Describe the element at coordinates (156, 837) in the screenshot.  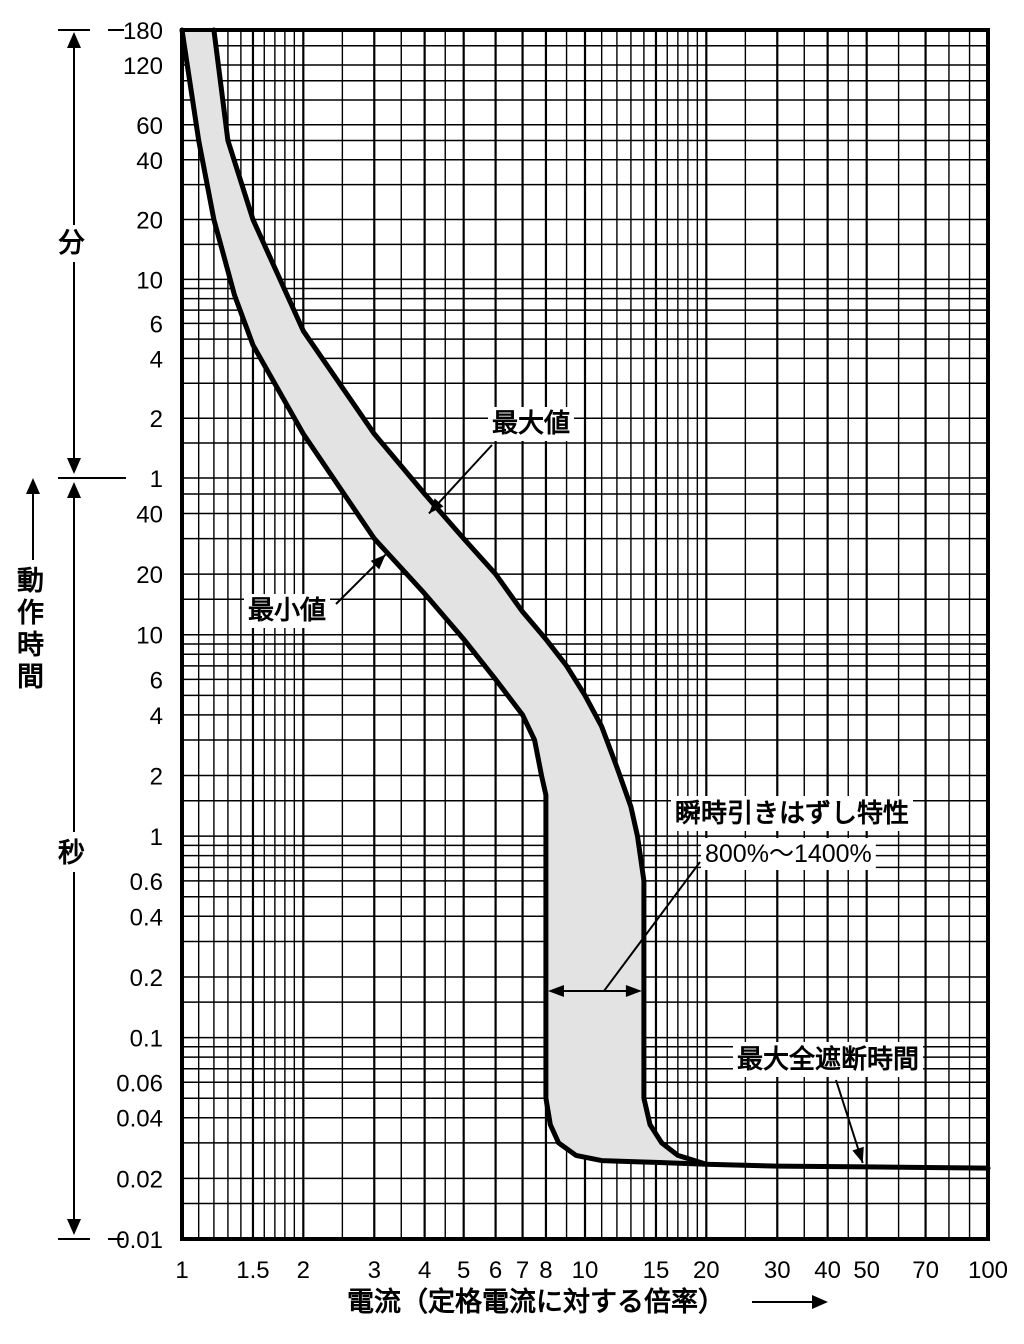
I see `y-tick-label-sec: 1` at that location.